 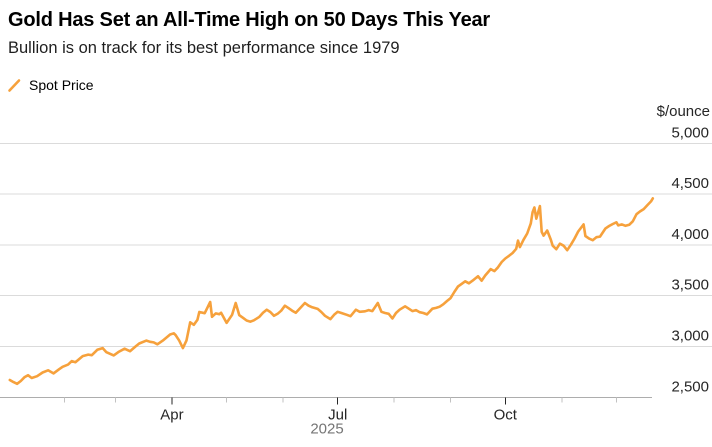 I want to click on legend: Spot Price, so click(x=50, y=85).